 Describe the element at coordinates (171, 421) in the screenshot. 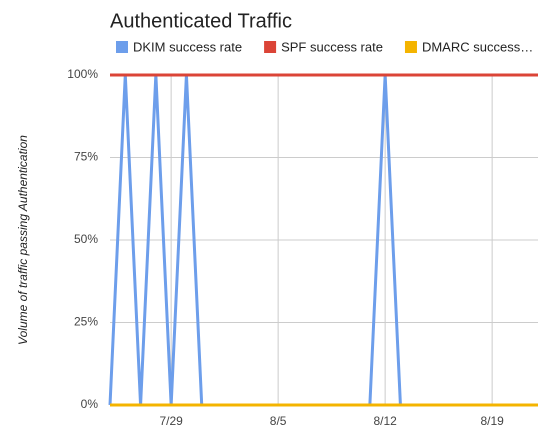

I see `x-tick-label: 7/29` at that location.